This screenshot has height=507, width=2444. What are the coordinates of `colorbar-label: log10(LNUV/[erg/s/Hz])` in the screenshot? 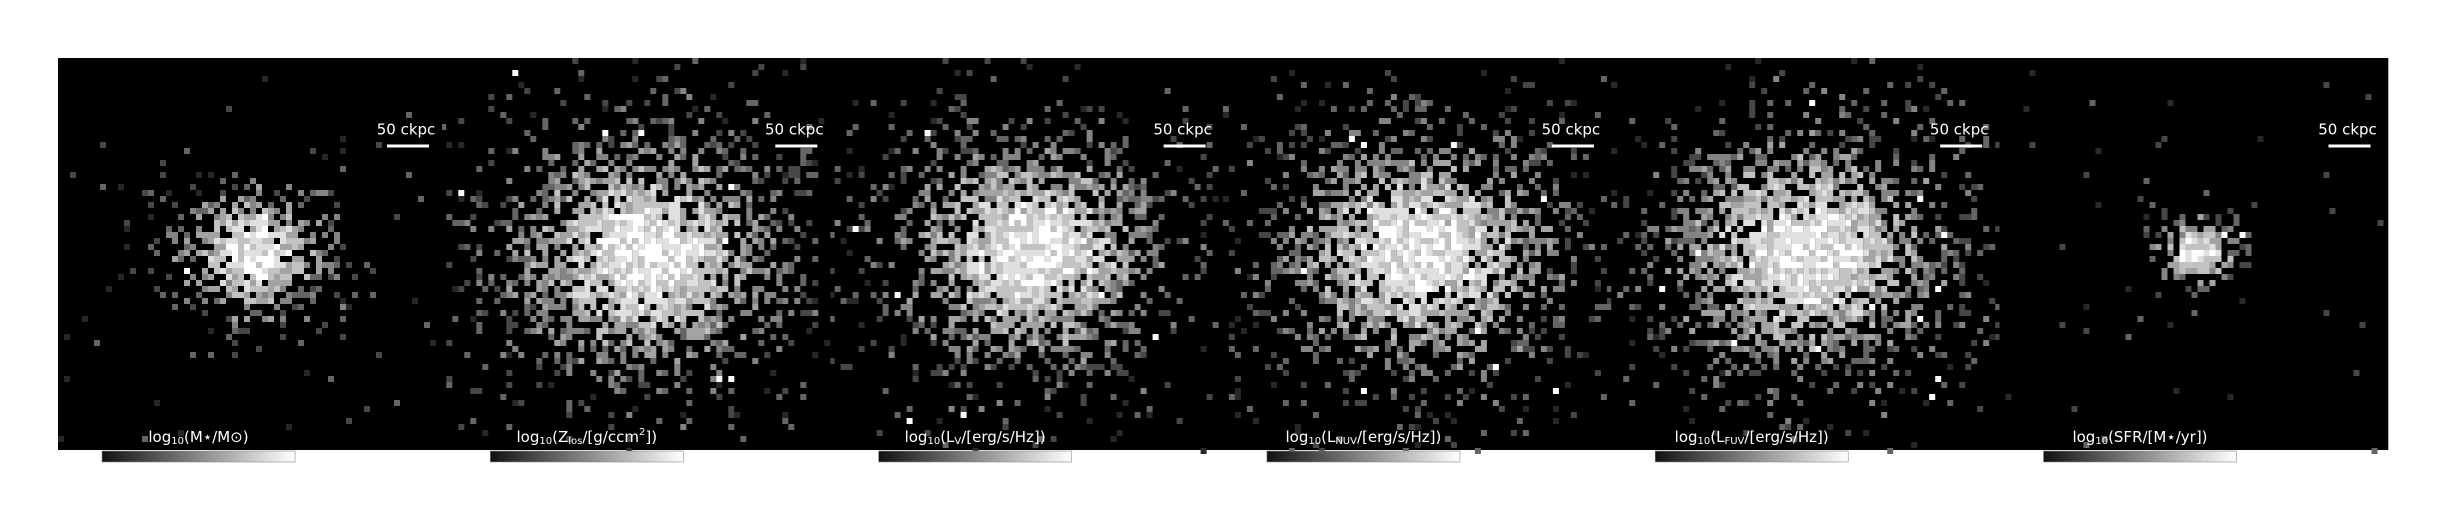 It's located at (1363, 438).